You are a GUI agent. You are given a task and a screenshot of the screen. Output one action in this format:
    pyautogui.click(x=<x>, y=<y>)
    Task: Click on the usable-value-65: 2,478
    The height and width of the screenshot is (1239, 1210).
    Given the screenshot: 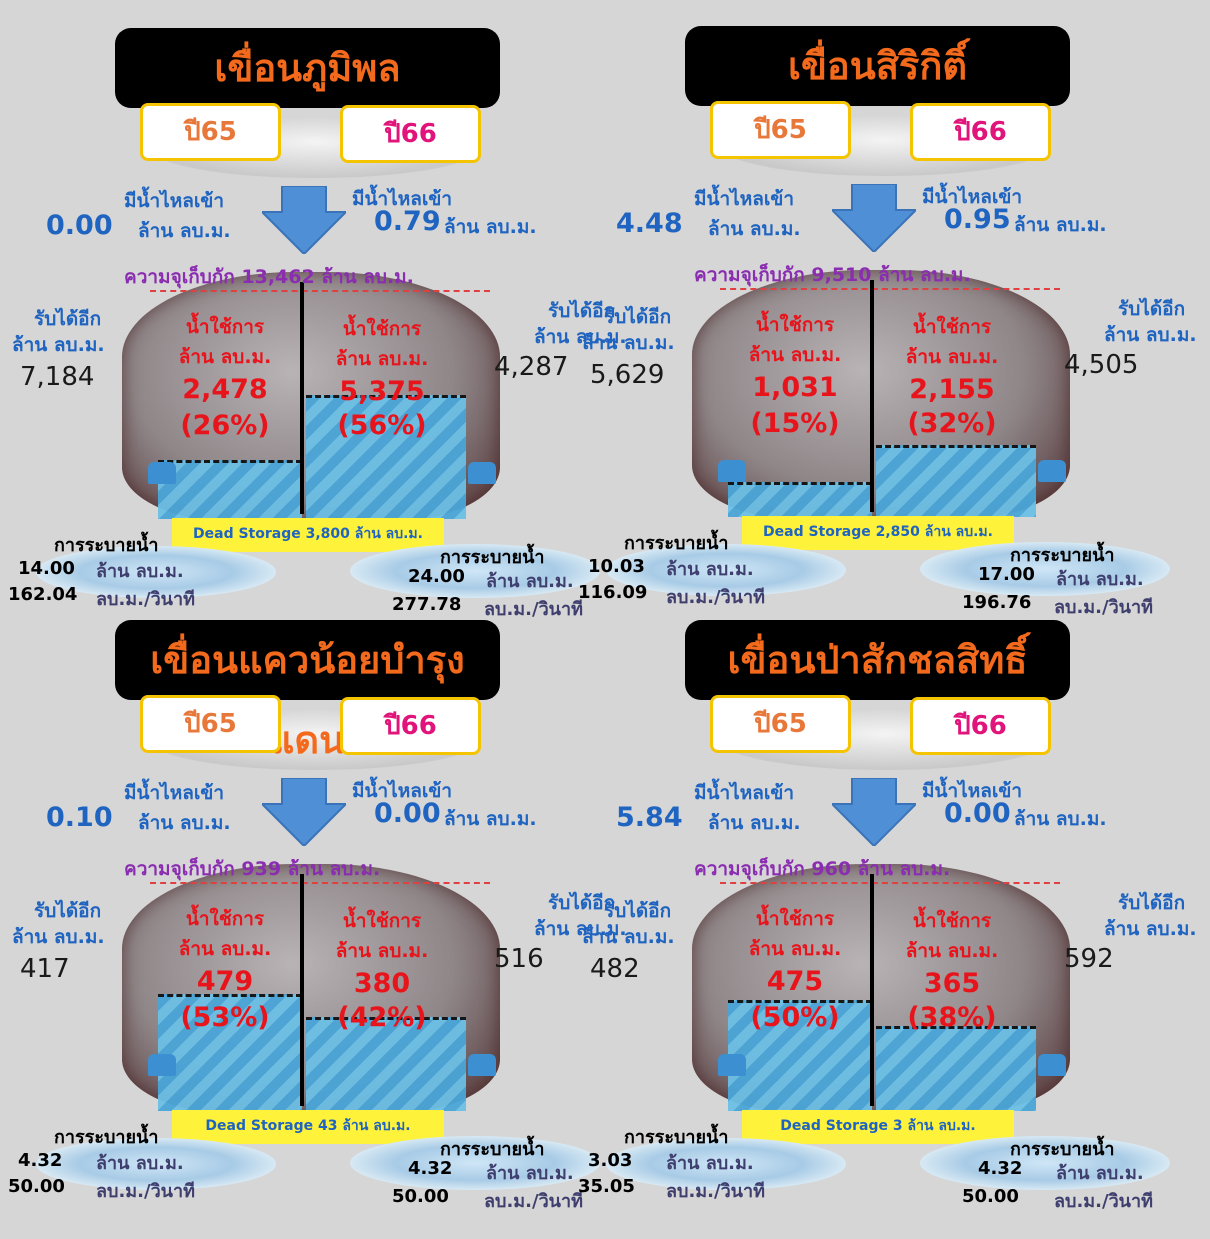 What is the action you would take?
    pyautogui.click(x=225, y=389)
    